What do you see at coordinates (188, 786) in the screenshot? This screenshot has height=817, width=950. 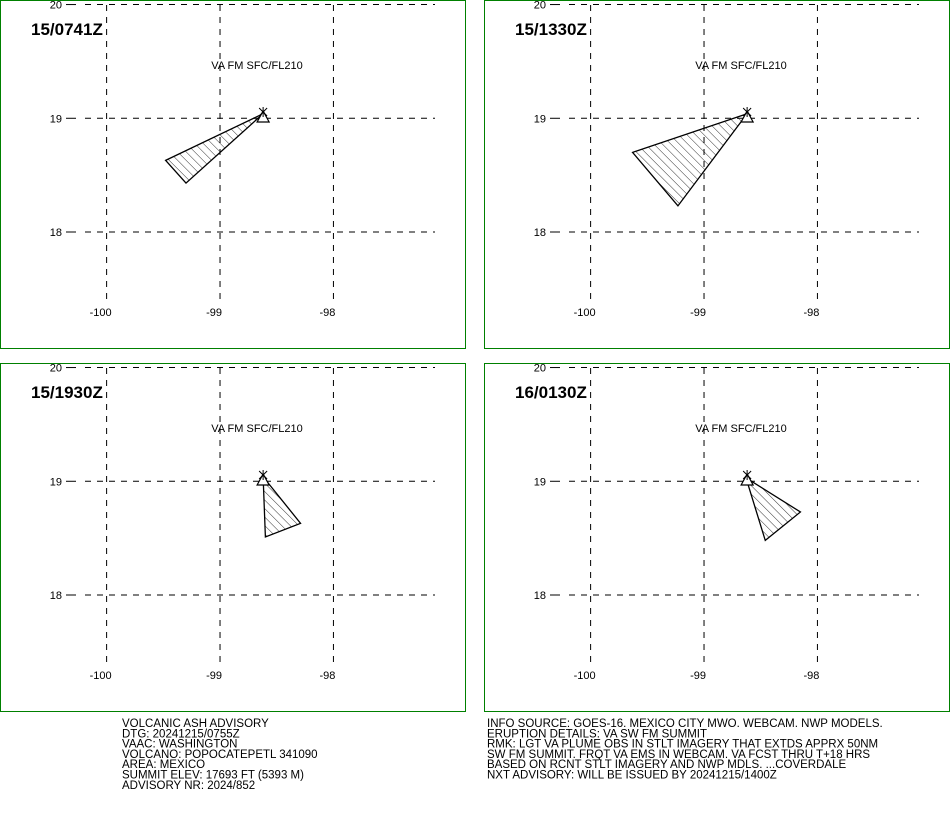 I see `advisory-line: ADVISORY NR: 2024/852` at bounding box center [188, 786].